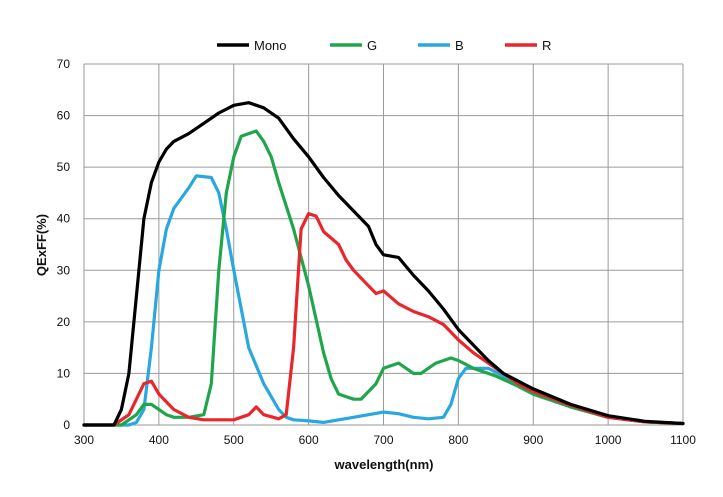 The image size is (723, 497). What do you see at coordinates (384, 45) in the screenshot?
I see `legend: Mono G B R` at bounding box center [384, 45].